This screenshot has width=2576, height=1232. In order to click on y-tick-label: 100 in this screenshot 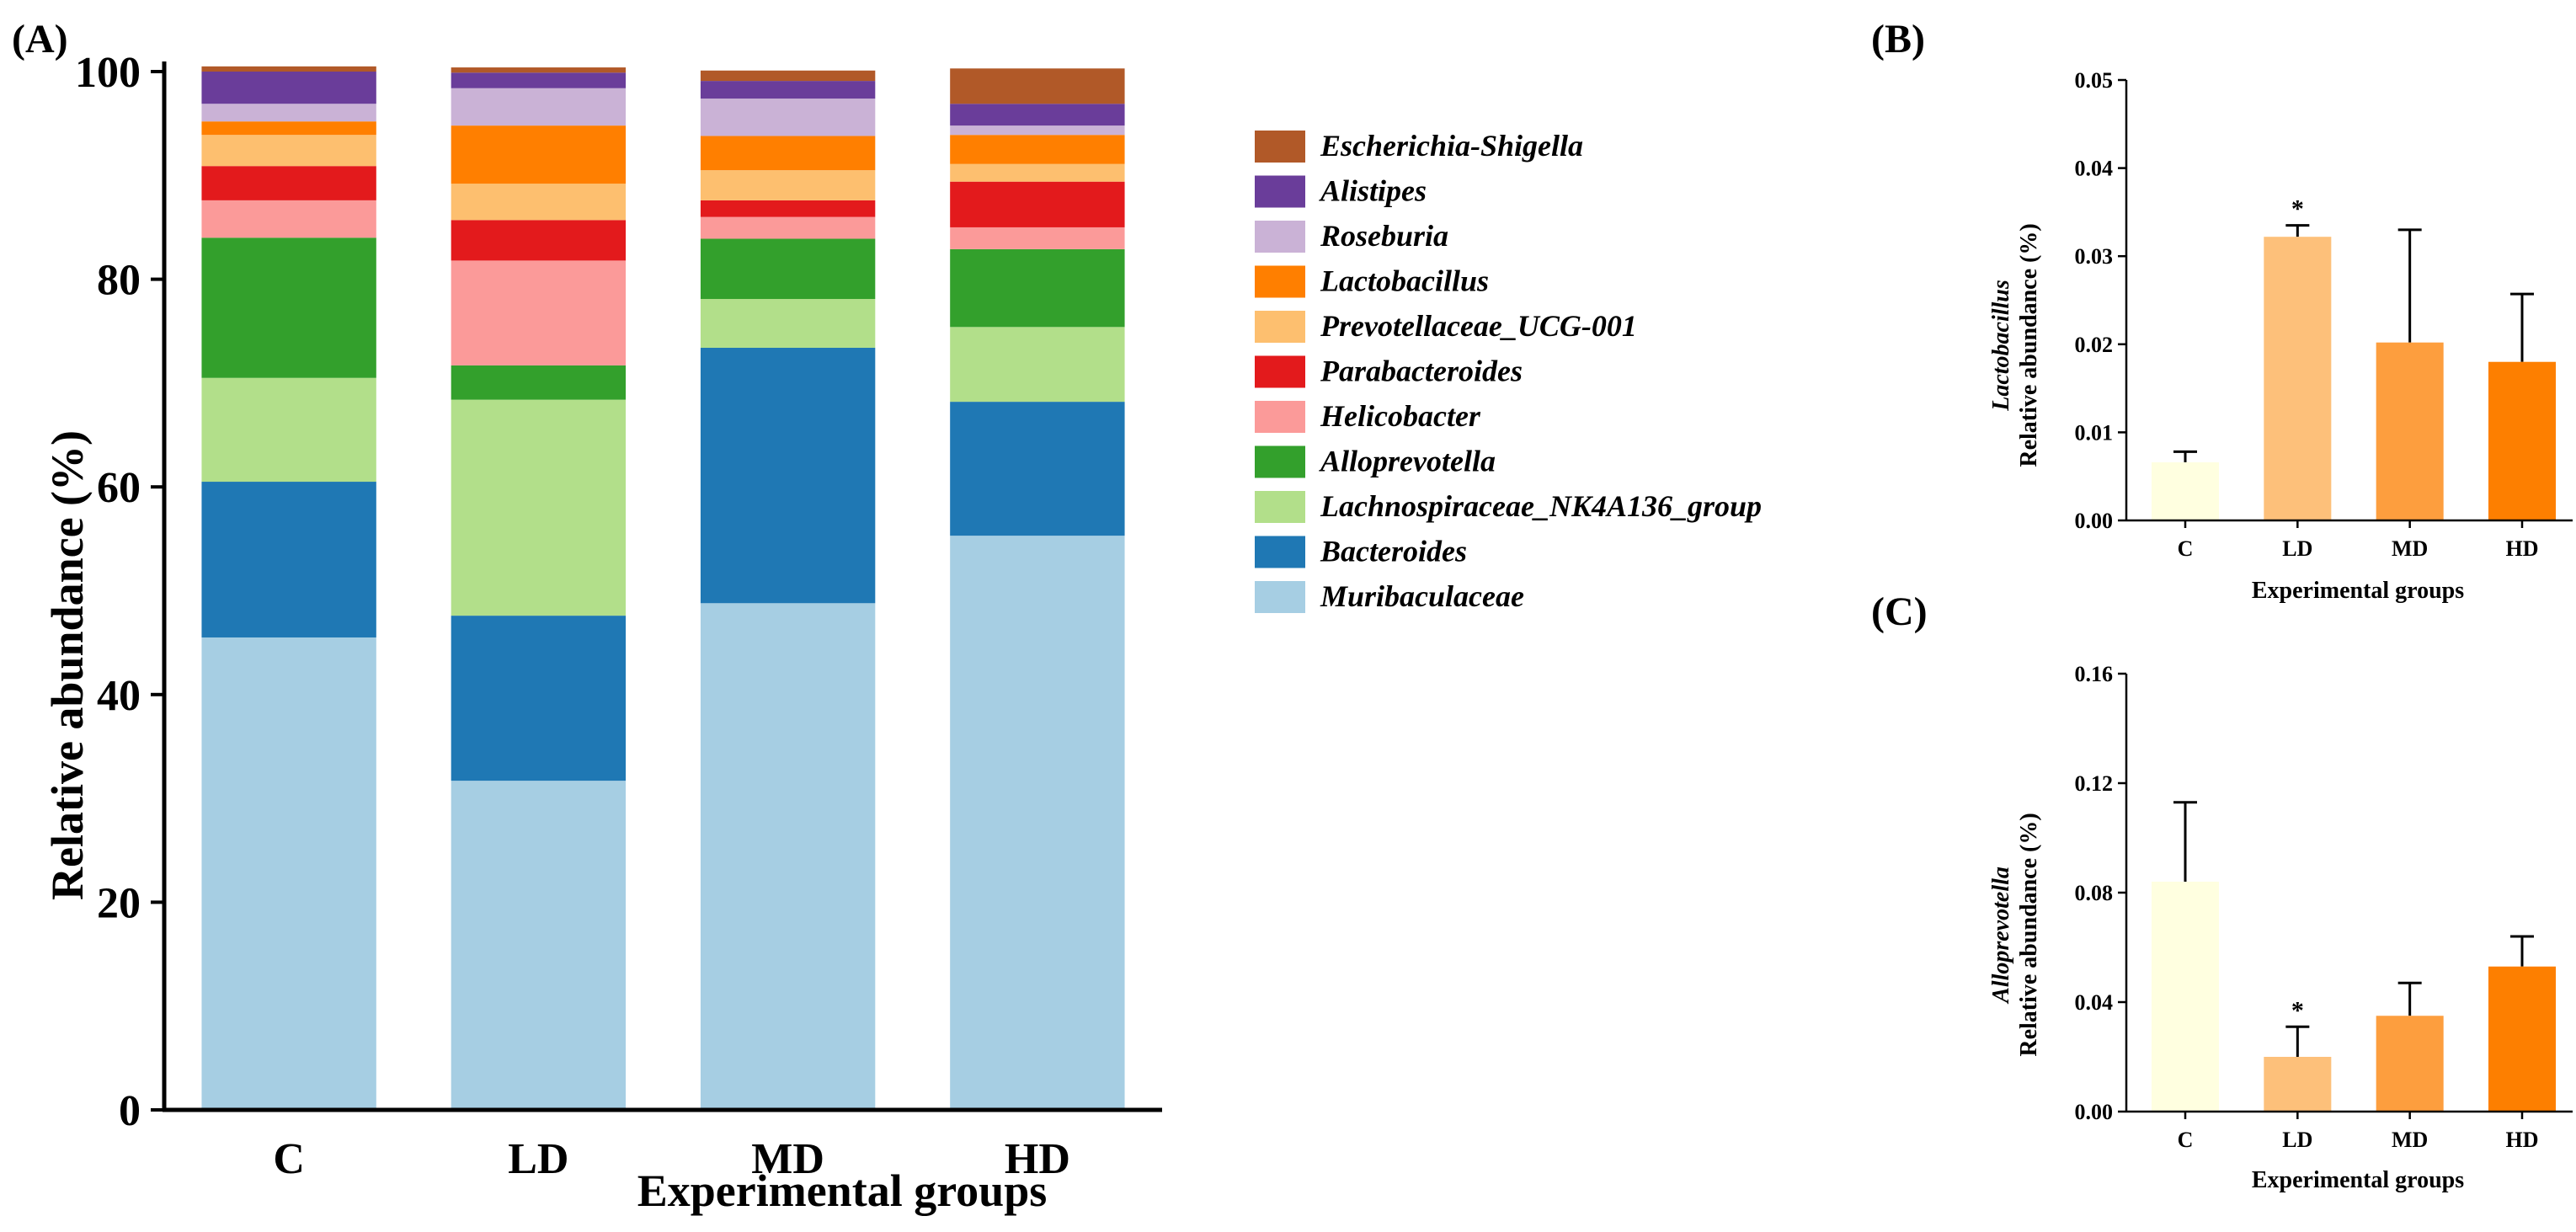, I will do `click(108, 73)`.